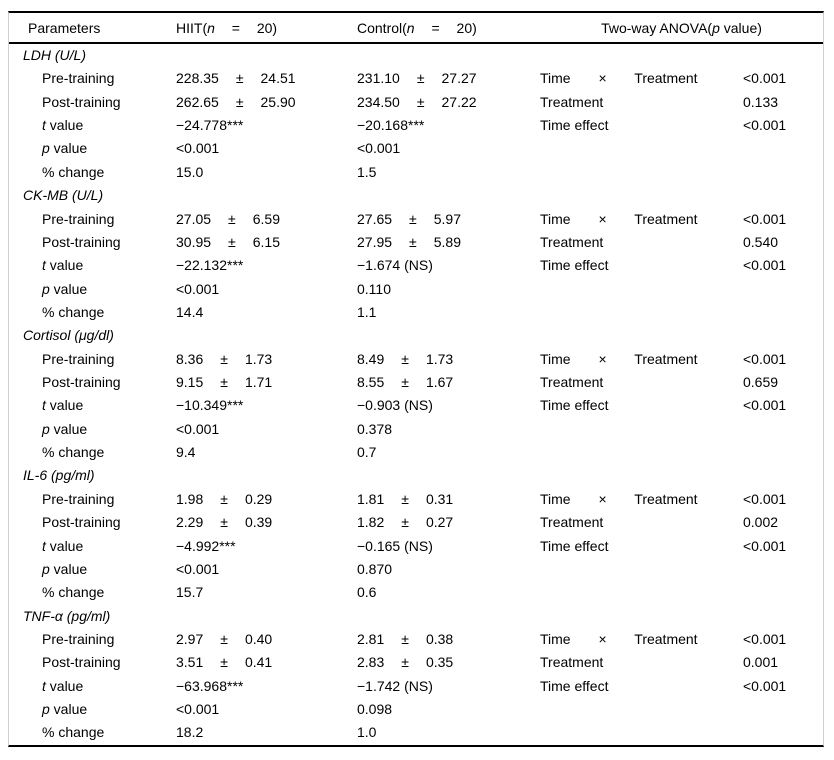  Describe the element at coordinates (278, 78) in the screenshot. I see `sd-value: 24.51` at that location.